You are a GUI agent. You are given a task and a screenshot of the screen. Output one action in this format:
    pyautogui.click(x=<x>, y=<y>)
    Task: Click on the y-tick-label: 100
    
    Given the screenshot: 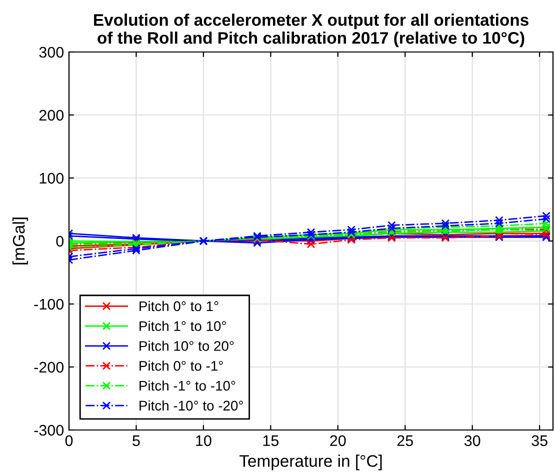 What is the action you would take?
    pyautogui.click(x=52, y=178)
    